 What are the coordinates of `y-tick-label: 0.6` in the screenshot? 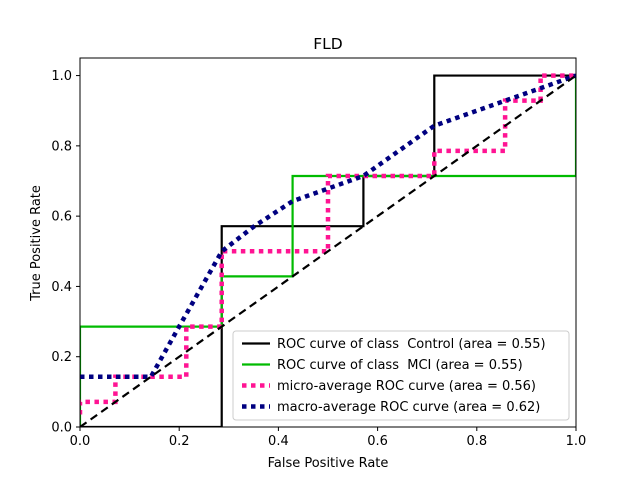 It's located at (61, 217).